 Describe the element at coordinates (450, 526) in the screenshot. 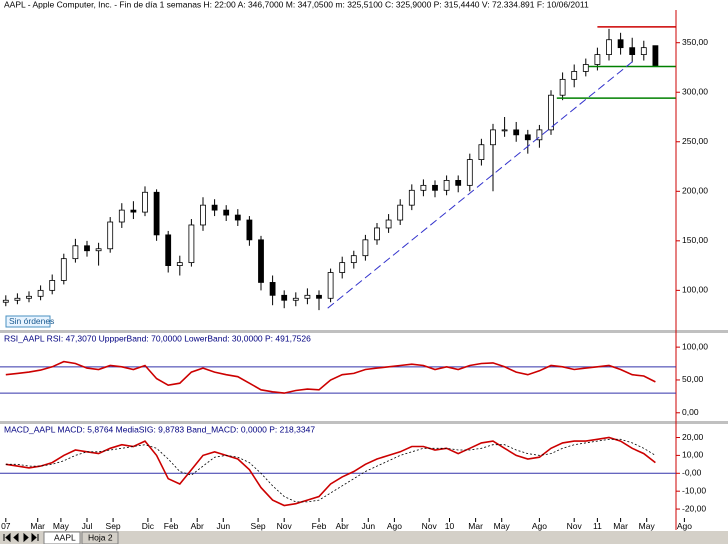

I see `x-tick-label: 10` at that location.